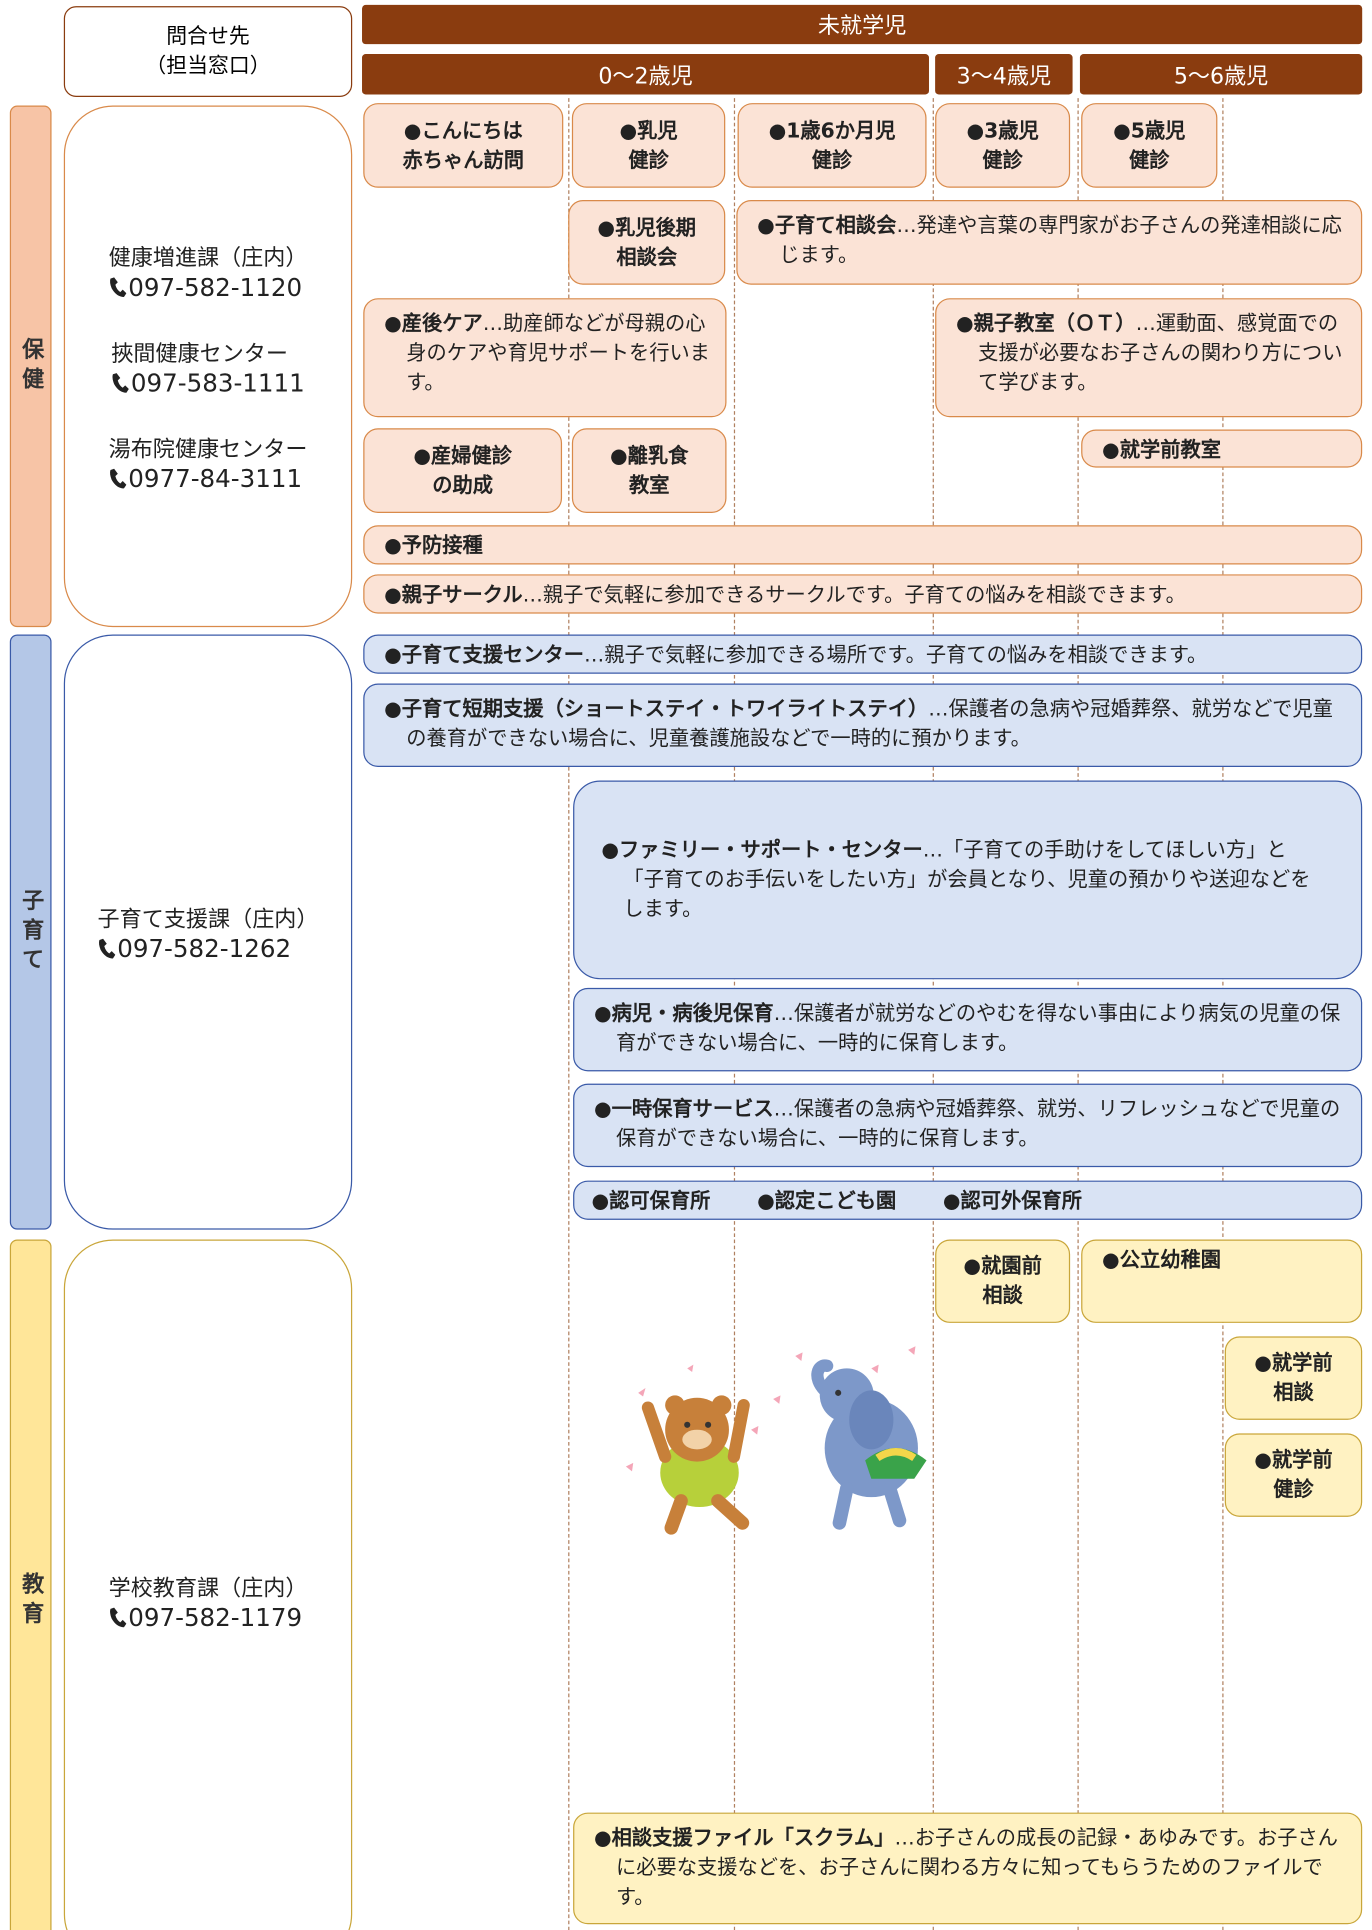 This screenshot has height=1930, width=1372. I want to click on service-text: ●こんにちは 赤ちゃん訪問, so click(463, 145).